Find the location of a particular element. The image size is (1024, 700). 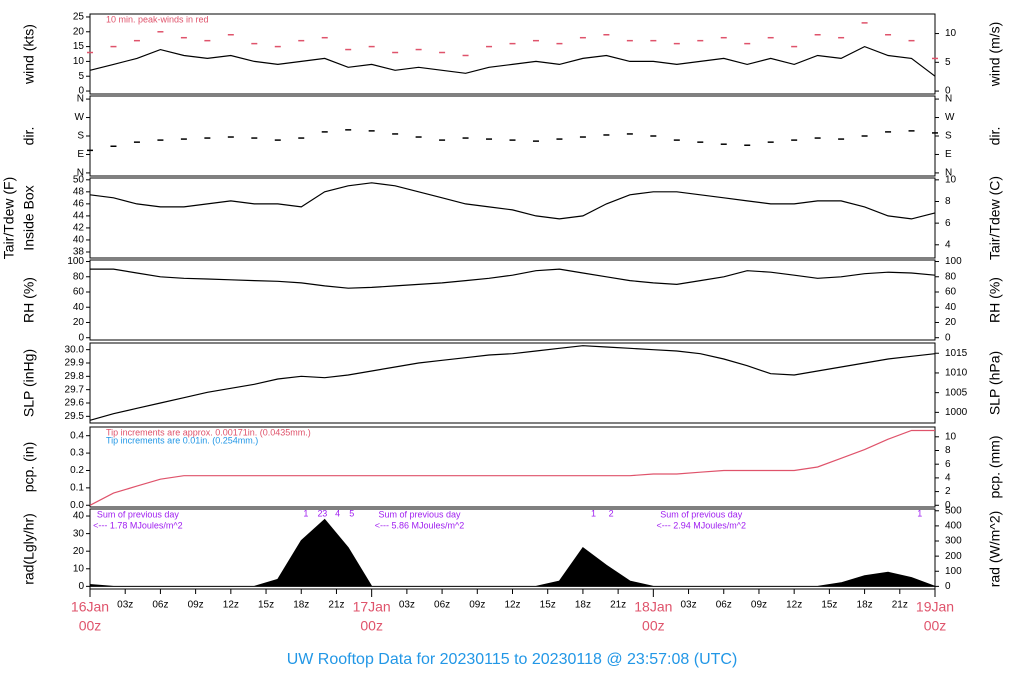

y-tick-label: 15 is located at coordinates (79, 46).